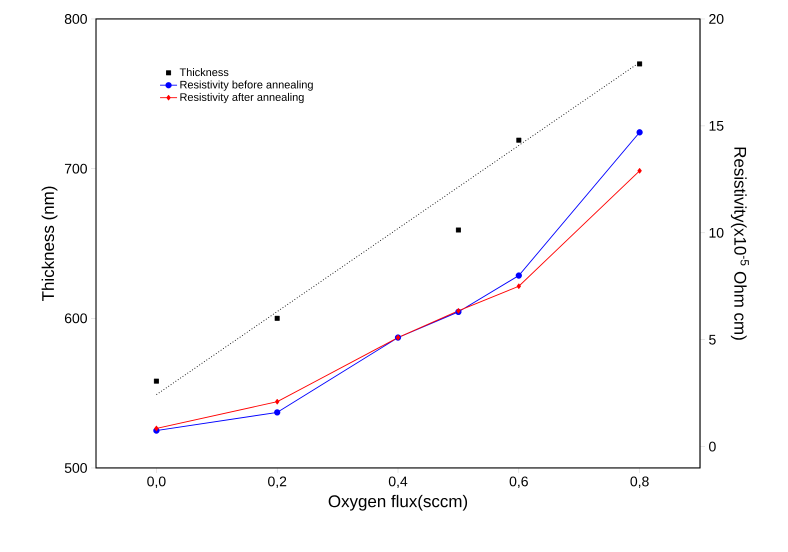  Describe the element at coordinates (50, 243) in the screenshot. I see `y-axis-title: Thickness (nm)` at that location.